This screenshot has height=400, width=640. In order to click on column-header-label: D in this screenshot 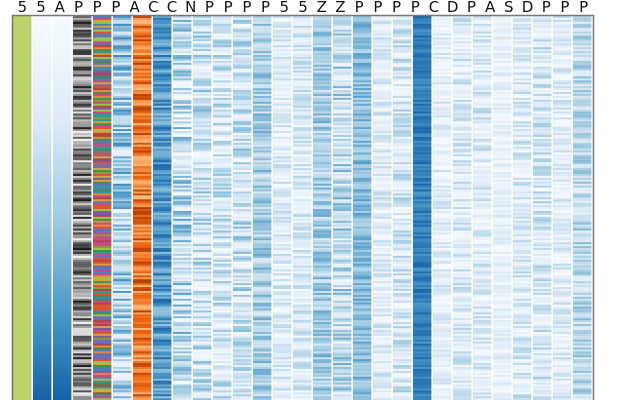, I will do `click(453, 8)`.